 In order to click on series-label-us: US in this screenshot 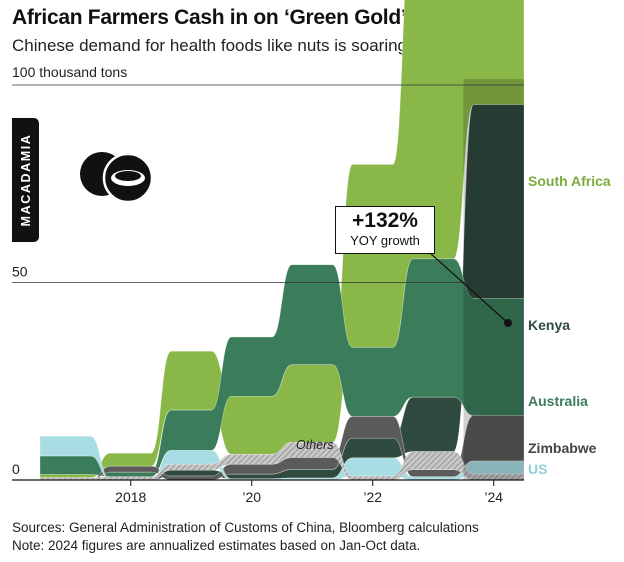, I will do `click(537, 469)`.